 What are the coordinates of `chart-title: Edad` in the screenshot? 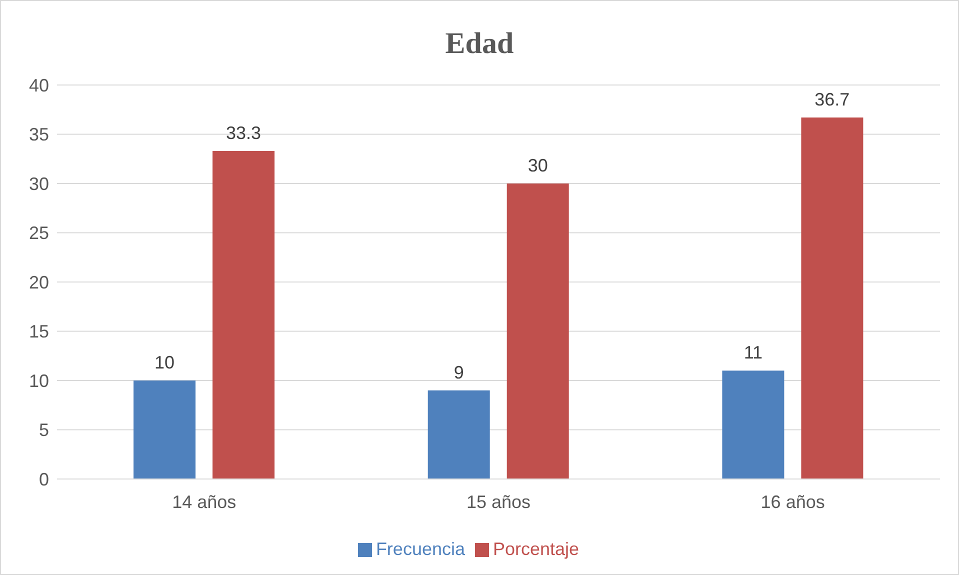 It's located at (479, 44).